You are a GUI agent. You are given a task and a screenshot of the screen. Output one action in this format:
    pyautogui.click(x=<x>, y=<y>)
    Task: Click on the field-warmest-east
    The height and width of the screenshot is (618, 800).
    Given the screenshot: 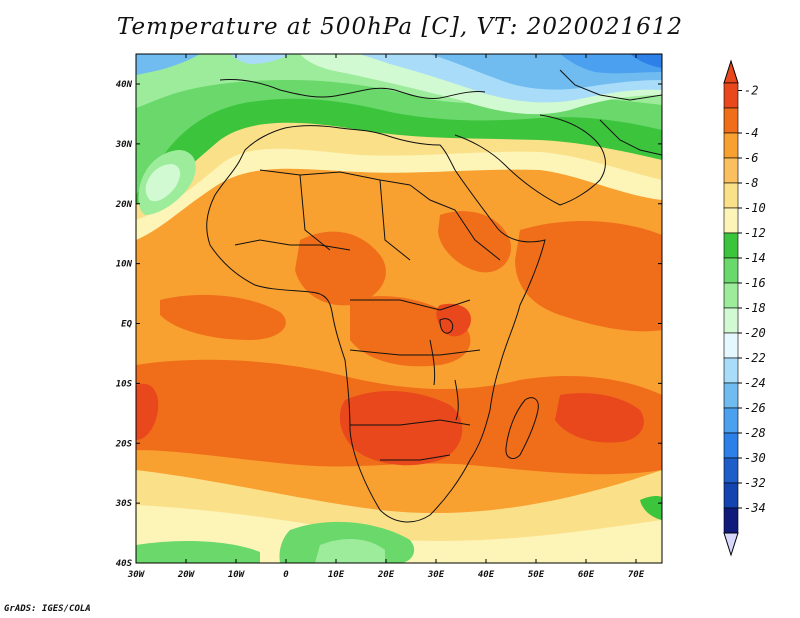 What is the action you would take?
    pyautogui.click(x=599, y=418)
    